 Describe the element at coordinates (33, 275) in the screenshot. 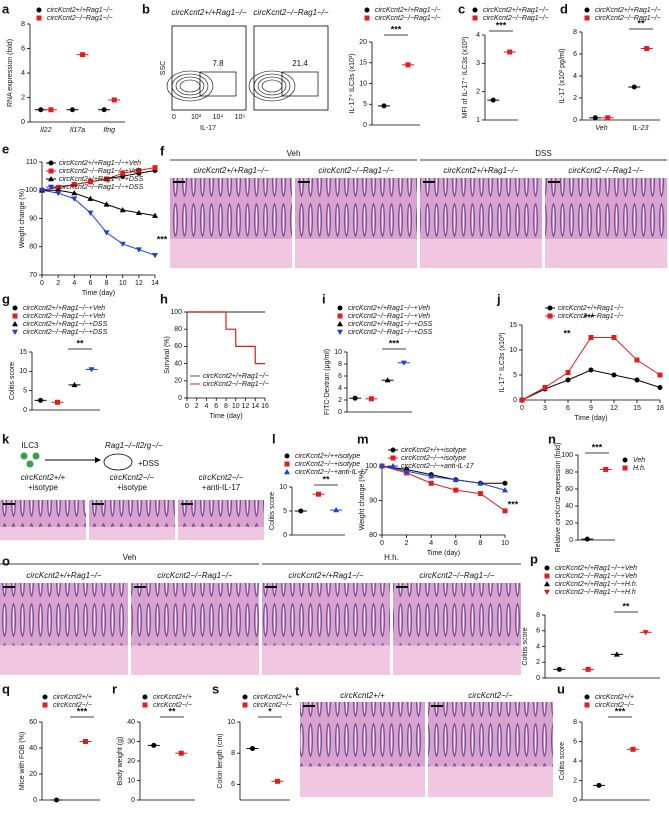

I see `y-tick-label: 70` at that location.